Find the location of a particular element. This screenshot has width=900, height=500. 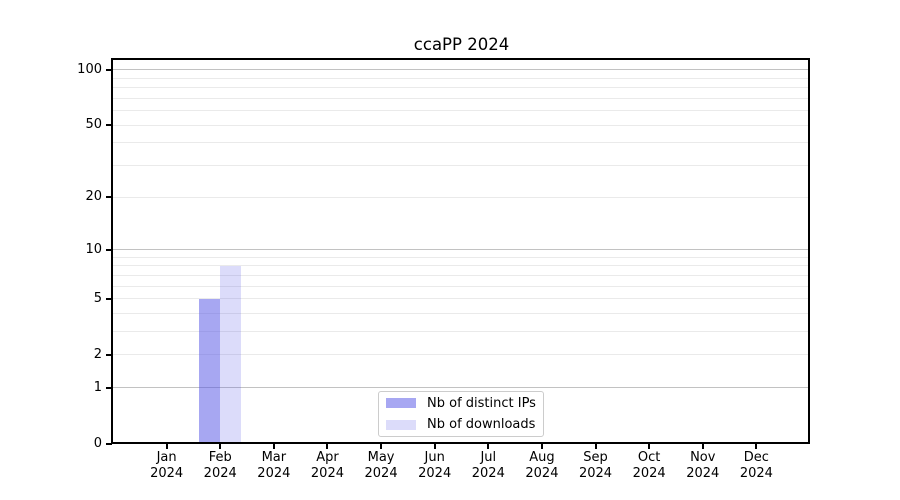

x-tick-month: Mar is located at coordinates (274, 457).